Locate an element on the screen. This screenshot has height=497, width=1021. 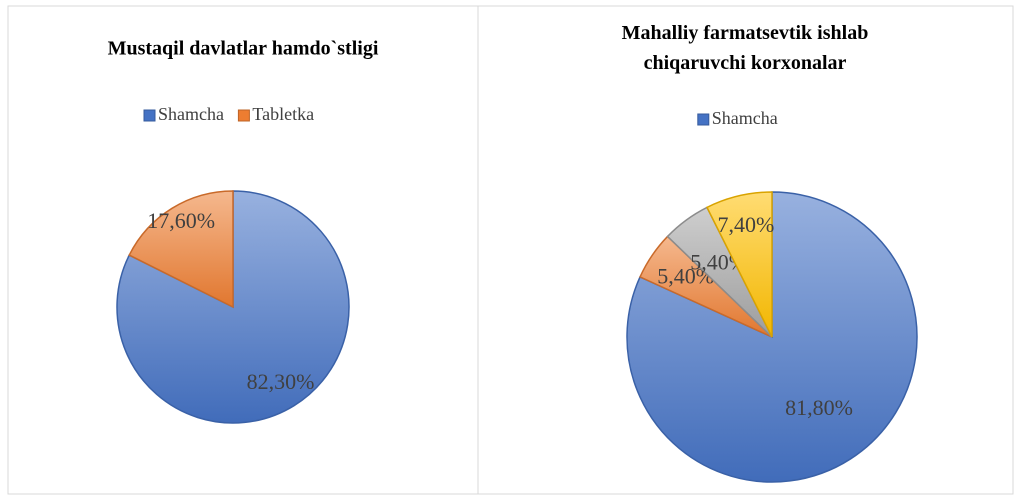
title-line: chiqaruvchi korxonalar is located at coordinates (745, 63).